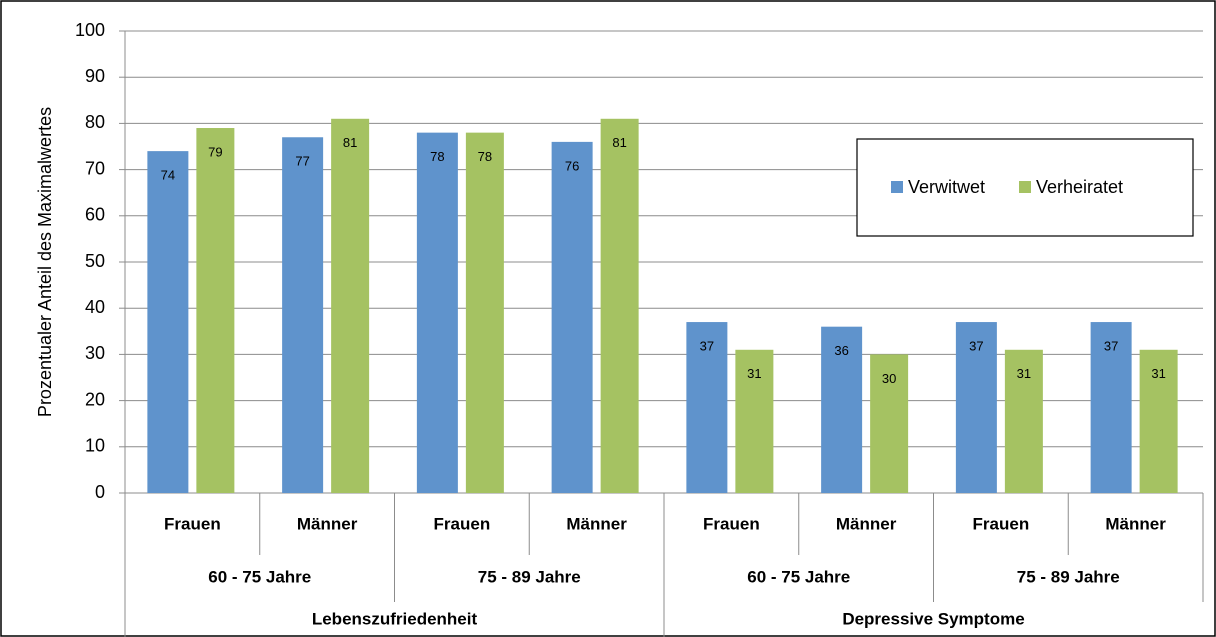  I want to click on y-axis-label: Prozentualer Anteil des Maximalwertes, so click(45, 262).